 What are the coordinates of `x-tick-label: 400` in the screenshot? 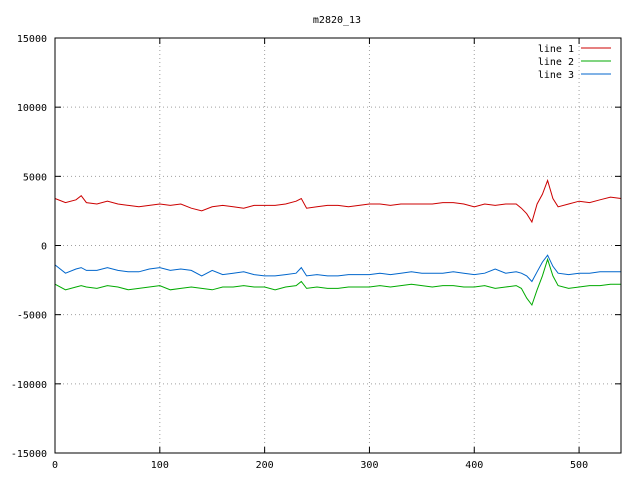 It's located at (474, 465).